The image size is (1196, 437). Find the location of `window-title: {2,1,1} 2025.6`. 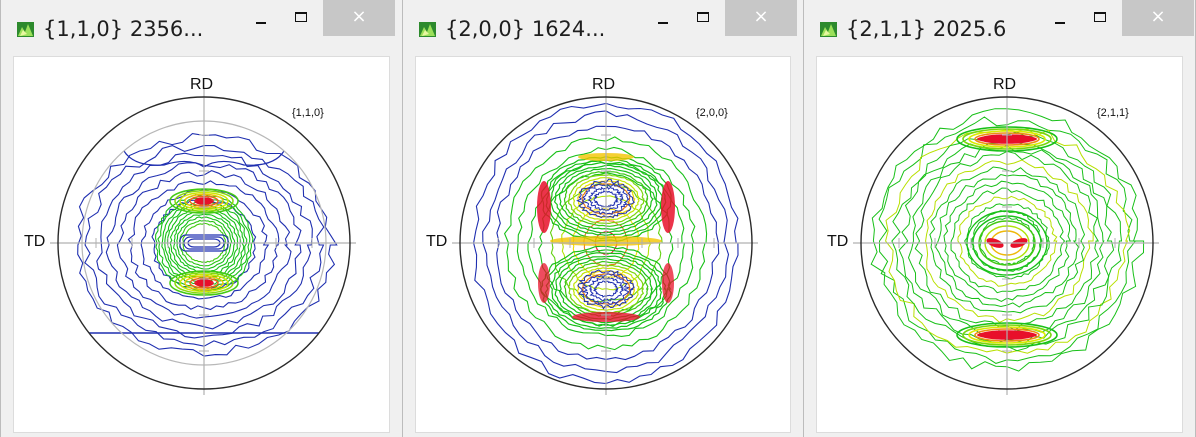

window-title: {2,1,1} 2025.6 is located at coordinates (926, 29).